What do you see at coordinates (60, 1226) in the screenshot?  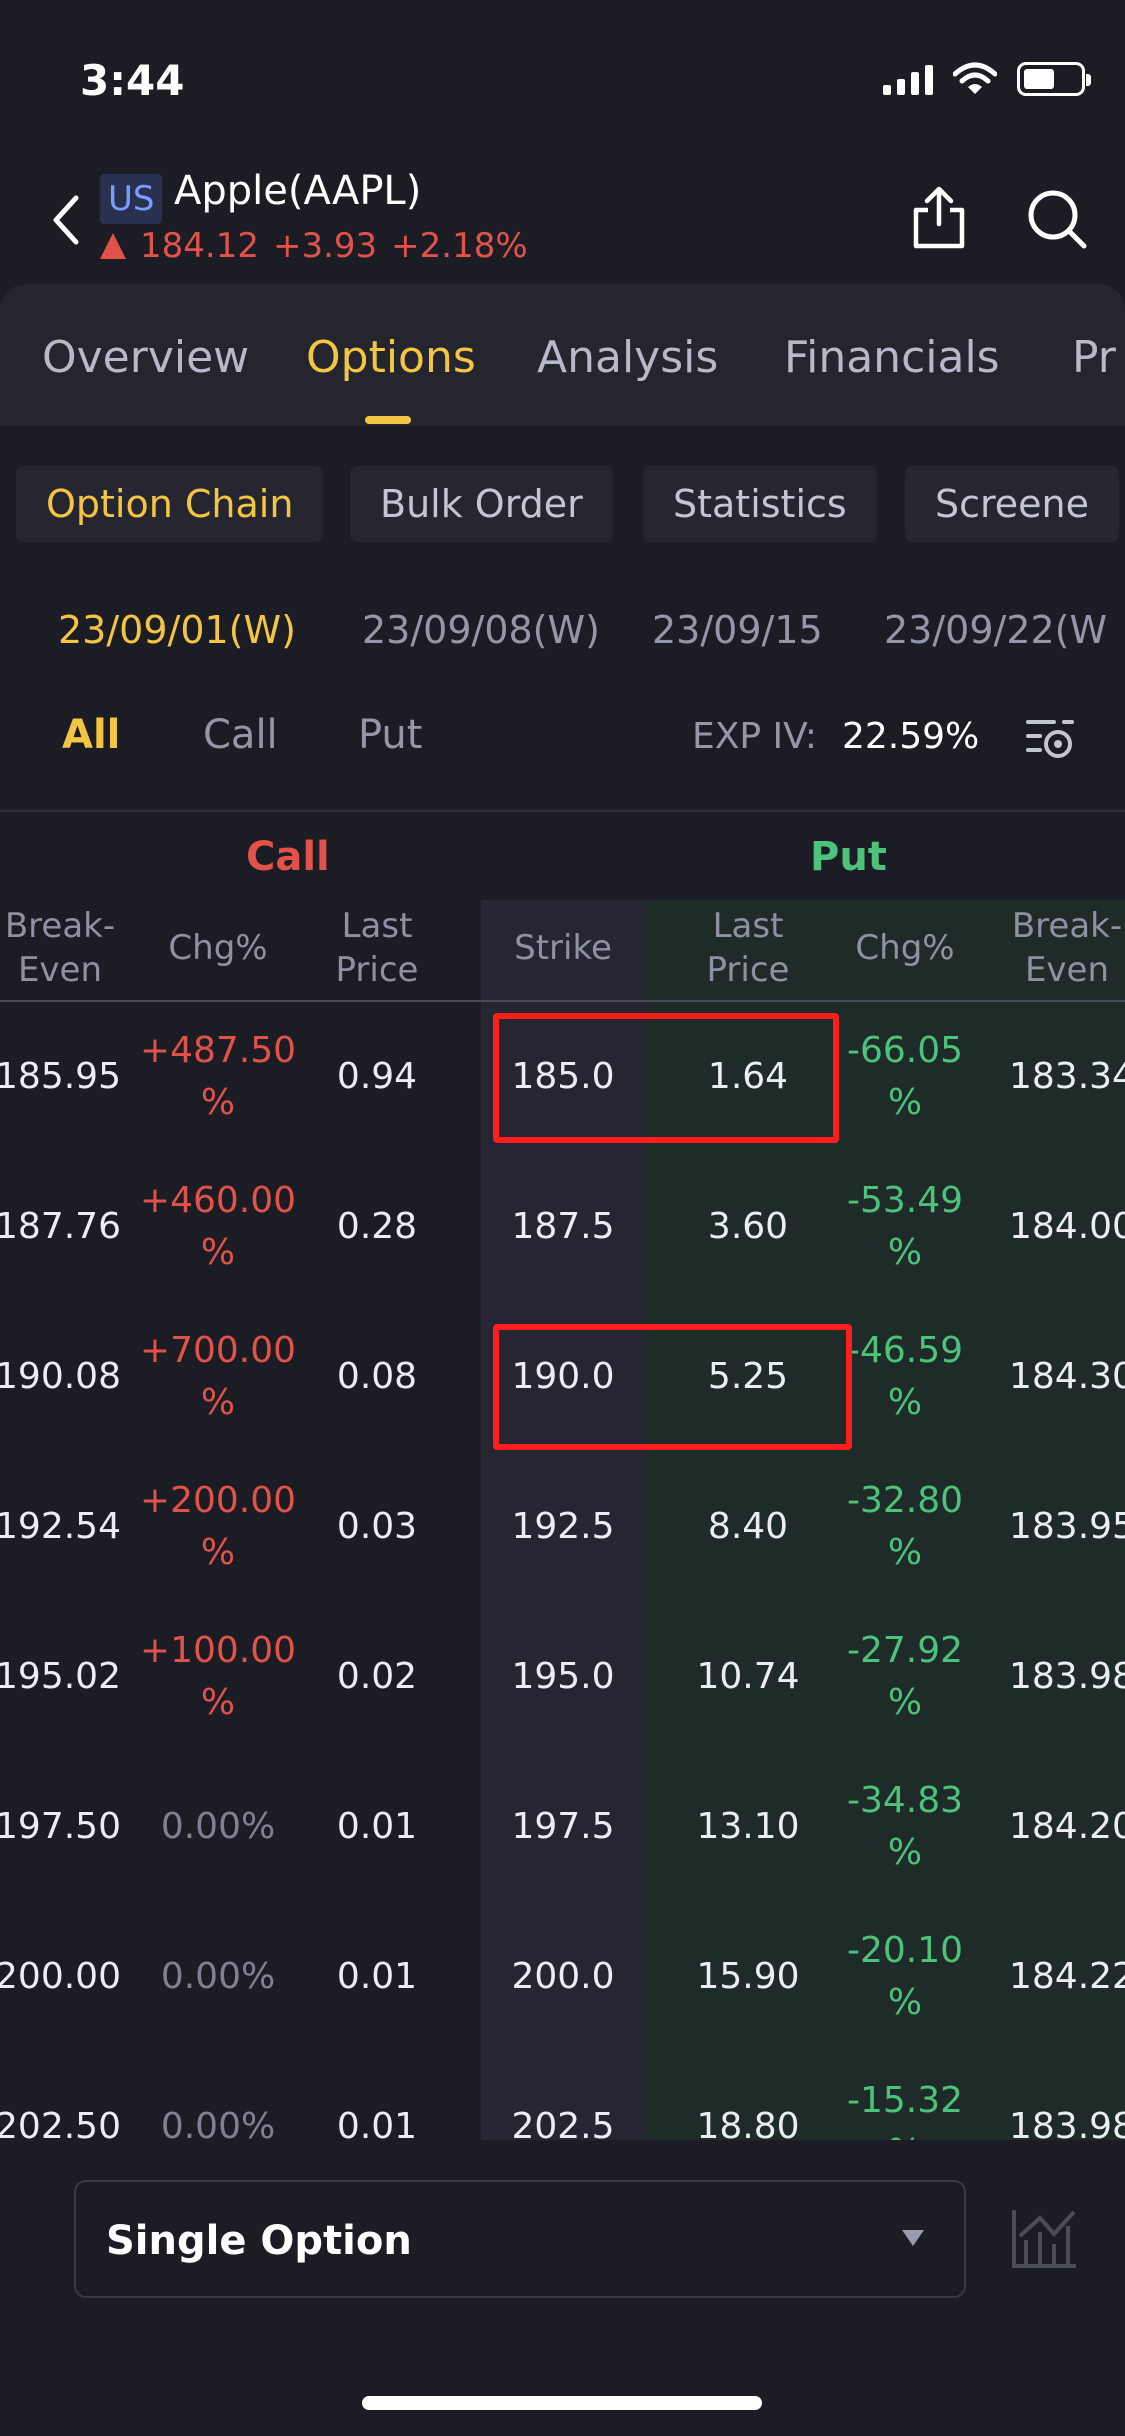 I see `call-break-even: 187.76` at bounding box center [60, 1226].